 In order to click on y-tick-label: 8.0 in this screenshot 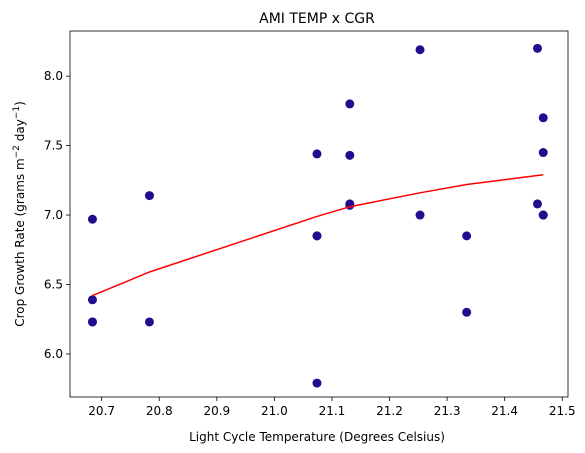, I will do `click(53, 76)`.